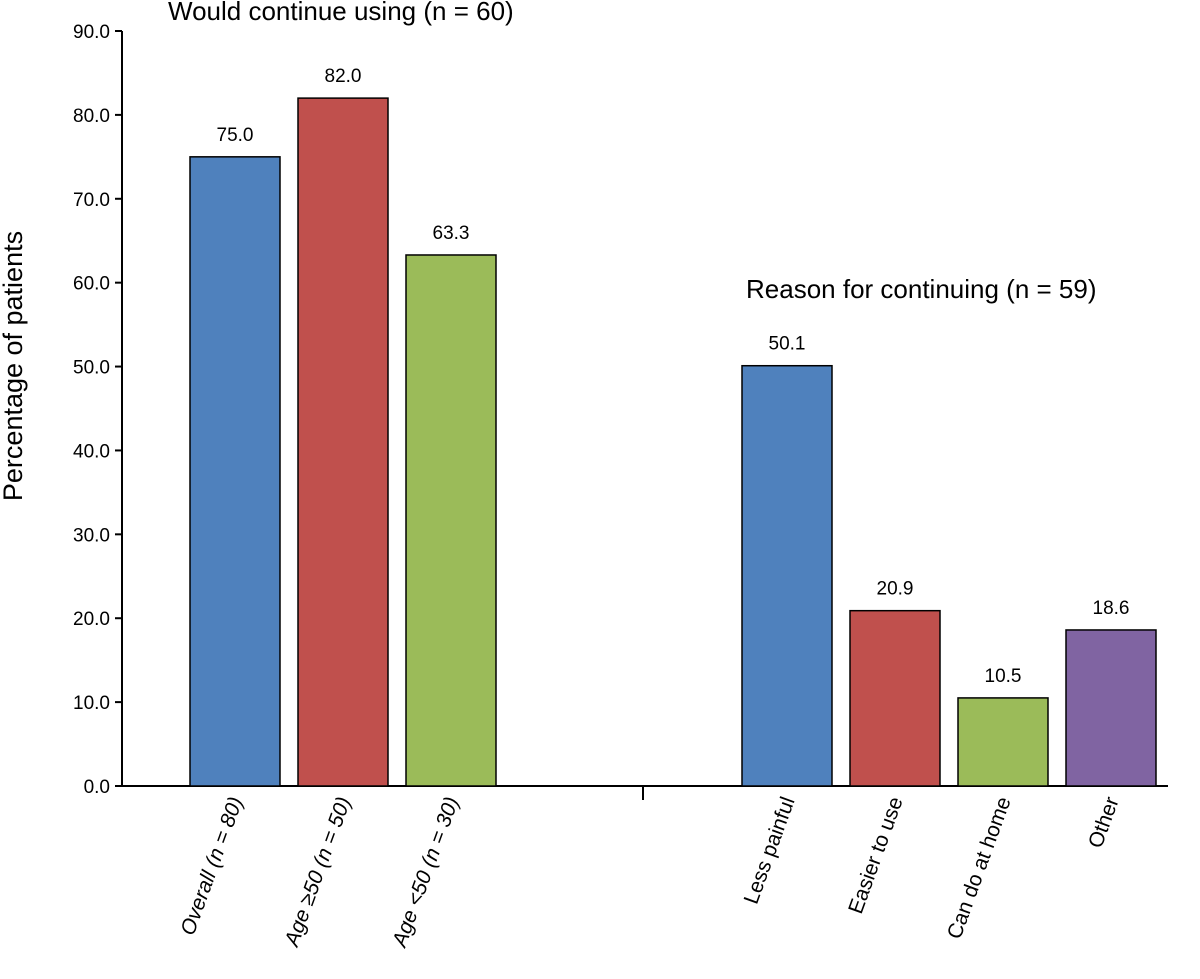 The height and width of the screenshot is (979, 1200). I want to click on group-title: Reason for continuing (n = 59), so click(921, 289).